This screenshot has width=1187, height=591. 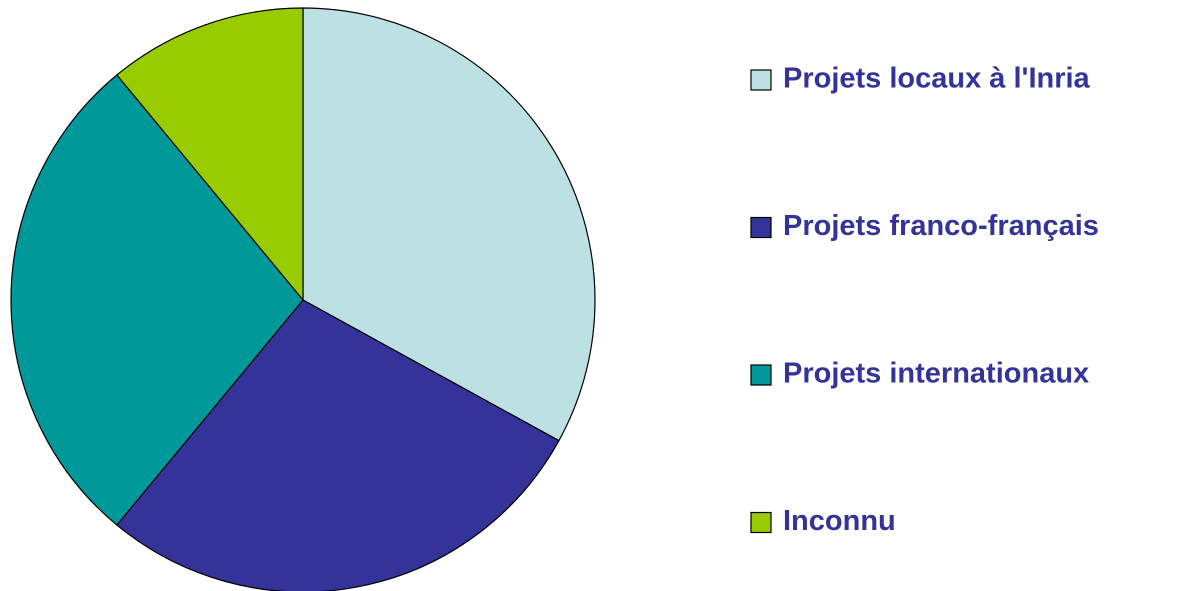 What do you see at coordinates (839, 521) in the screenshot?
I see `legend-label: Inconnu` at bounding box center [839, 521].